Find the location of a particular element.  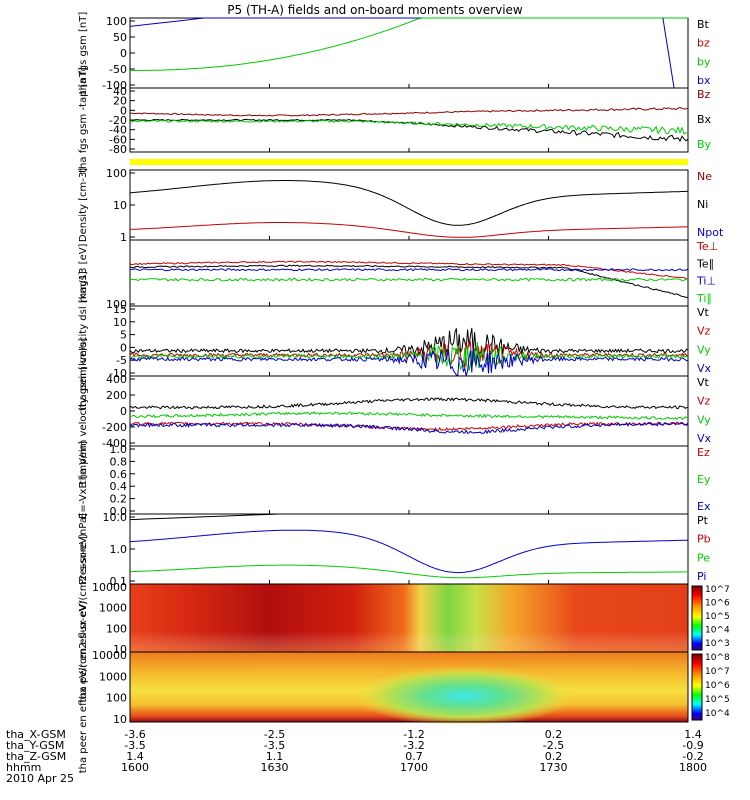

ephemeris-value: -1.2 is located at coordinates (413, 734).